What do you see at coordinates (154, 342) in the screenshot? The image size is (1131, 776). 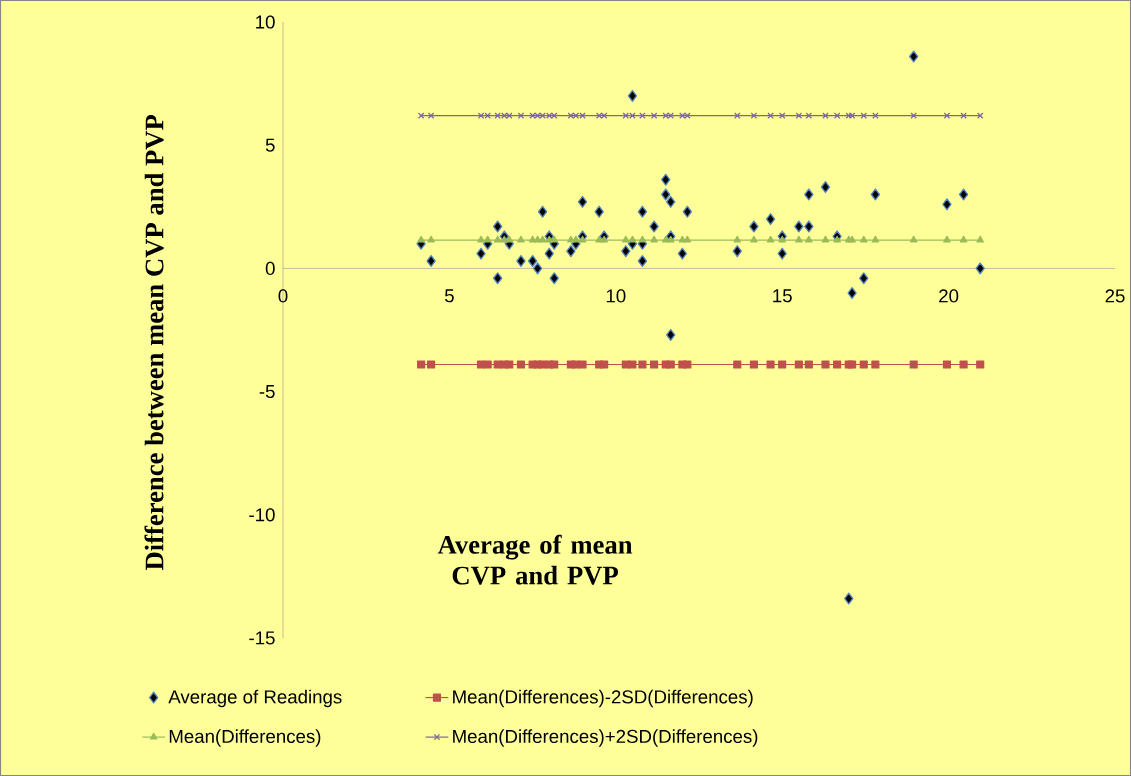 I see `y-axis-title: Difference between mean CVP and PVP` at bounding box center [154, 342].